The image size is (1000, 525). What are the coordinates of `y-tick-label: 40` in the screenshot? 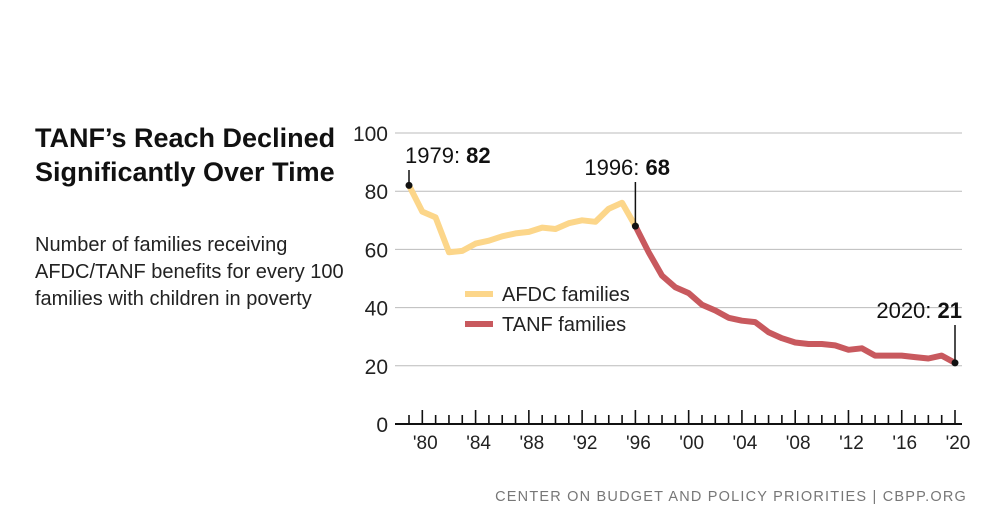 It's located at (376, 309).